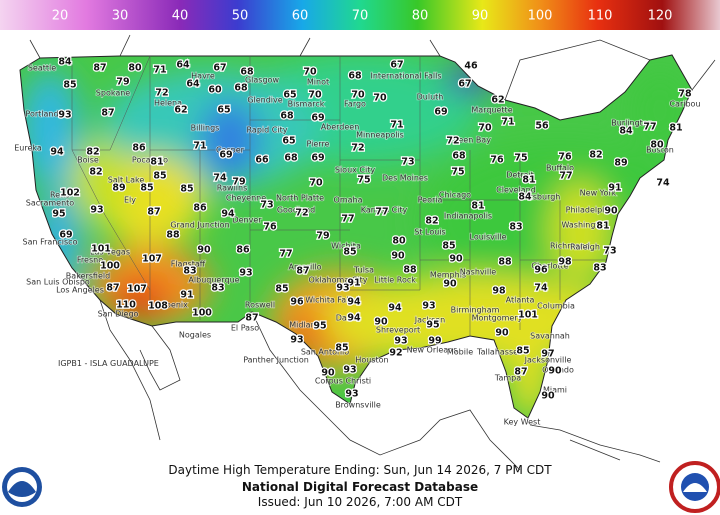 This screenshot has width=720, height=515. I want to click on city-name: Charlotte, so click(549, 266).